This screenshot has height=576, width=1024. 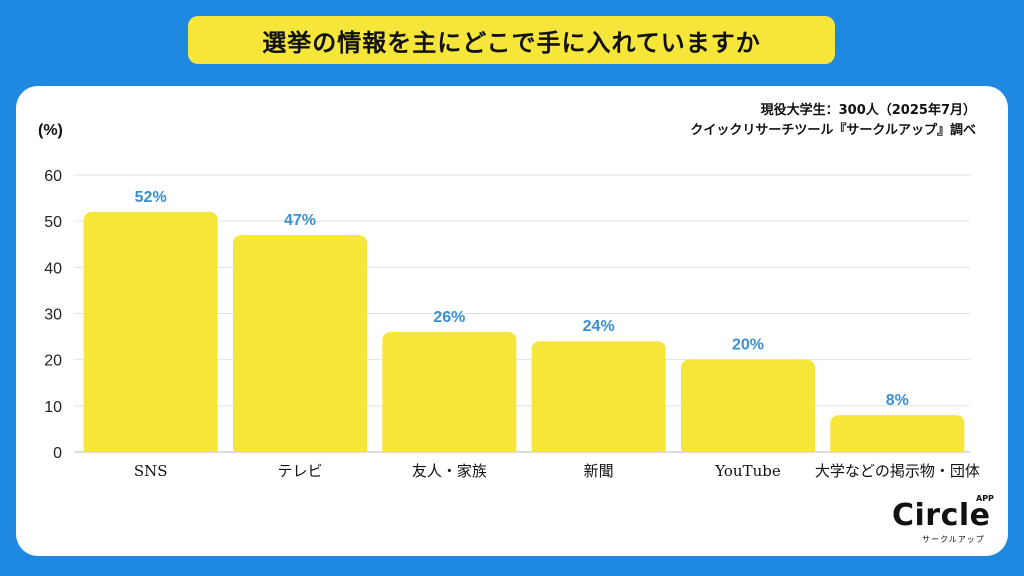 I want to click on x-axis-labels: SNS テレビ 友人・家族 新聞 YouTube 大学などの掲示物・団体, so click(x=557, y=471).